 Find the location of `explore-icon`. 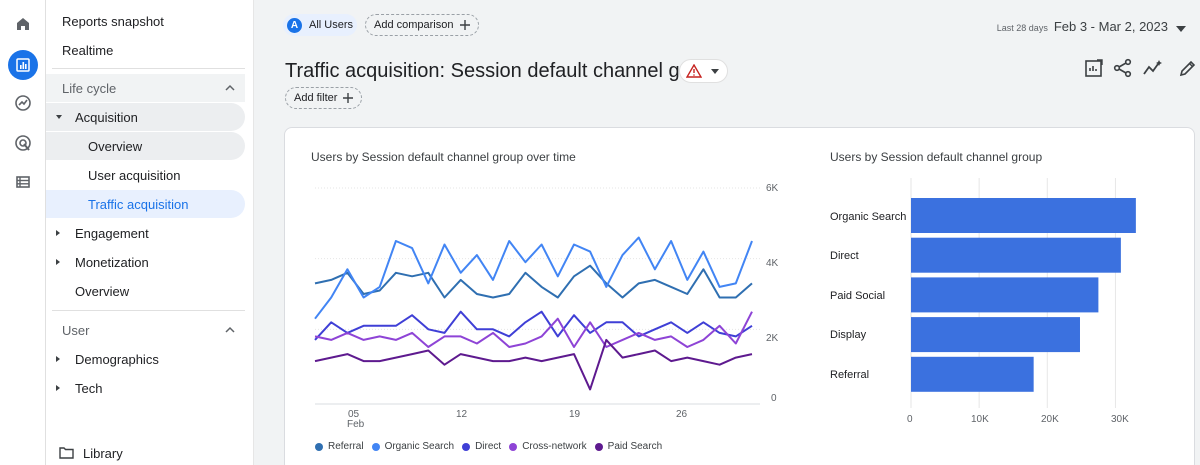

explore-icon is located at coordinates (23, 103).